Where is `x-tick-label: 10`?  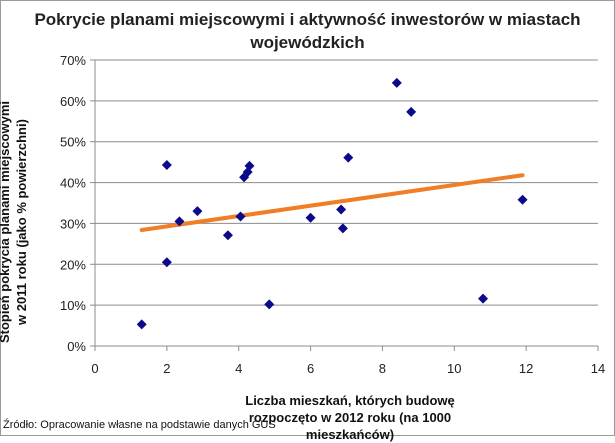 x-tick-label: 10 is located at coordinates (454, 368).